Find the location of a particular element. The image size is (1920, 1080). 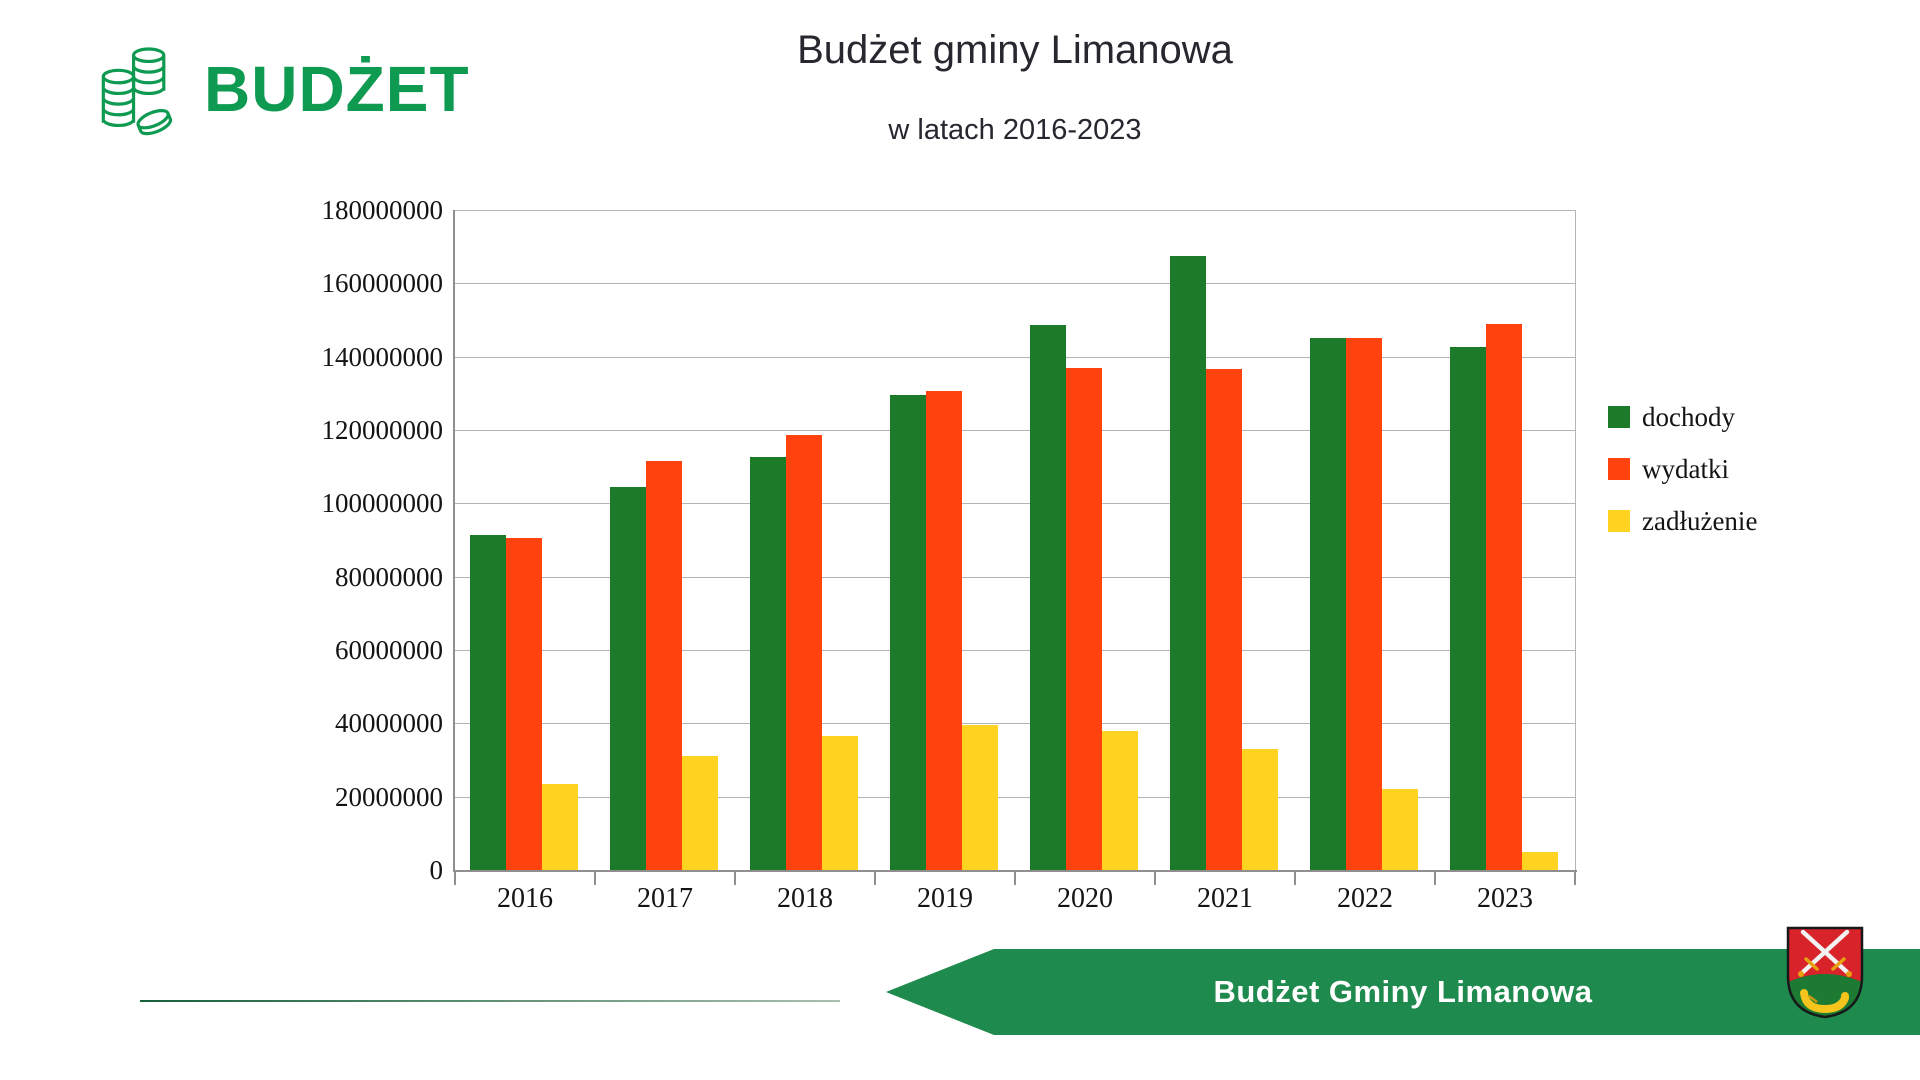

legend-item-zadłużenie: zadłużenie is located at coordinates (1682, 521).